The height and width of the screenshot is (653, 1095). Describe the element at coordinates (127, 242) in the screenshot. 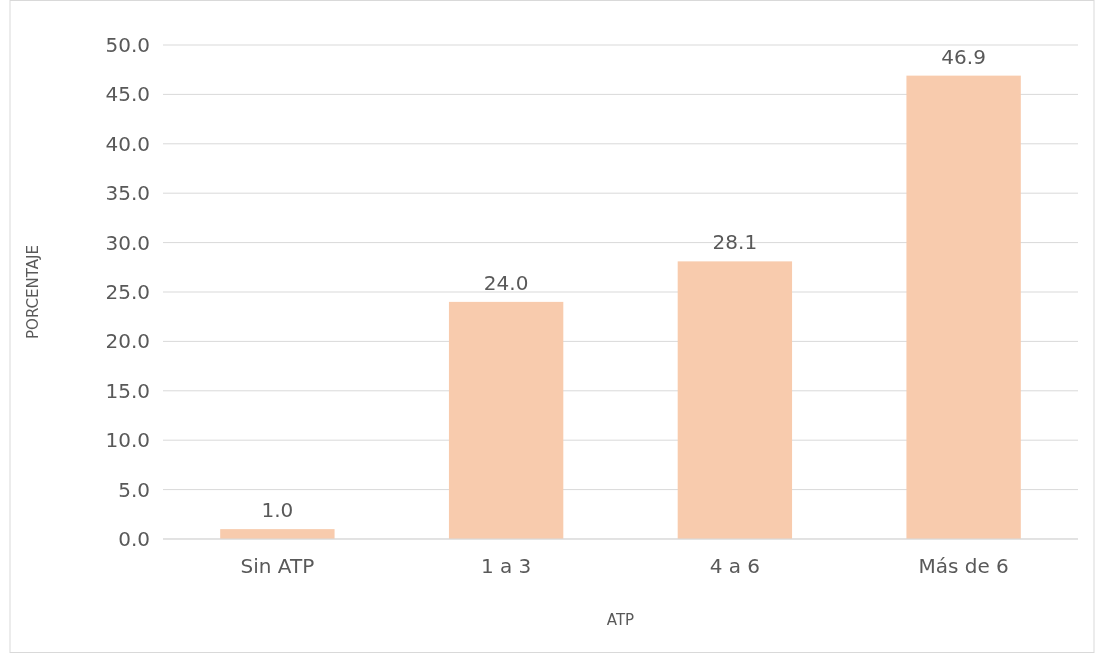

I see `y-tick-label: 30.0` at that location.